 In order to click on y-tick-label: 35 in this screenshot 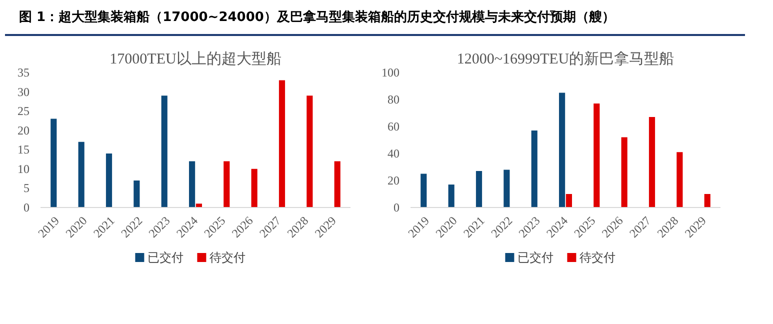, I will do `click(24, 73)`.